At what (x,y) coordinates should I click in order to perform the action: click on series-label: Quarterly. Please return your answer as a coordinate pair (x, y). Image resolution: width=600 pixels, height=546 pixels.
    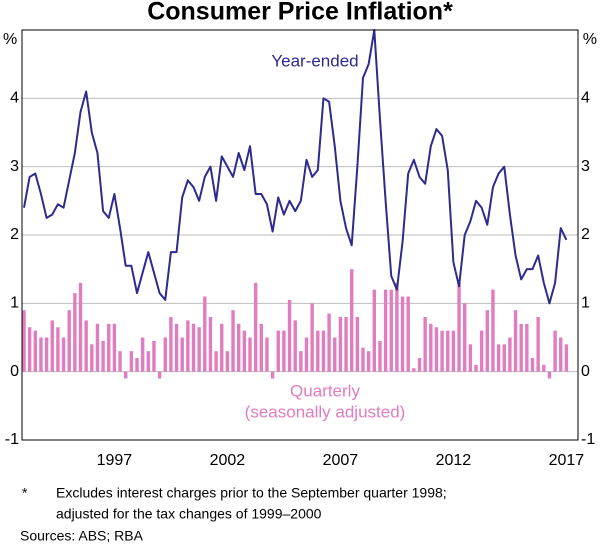
    Looking at the image, I should click on (325, 390).